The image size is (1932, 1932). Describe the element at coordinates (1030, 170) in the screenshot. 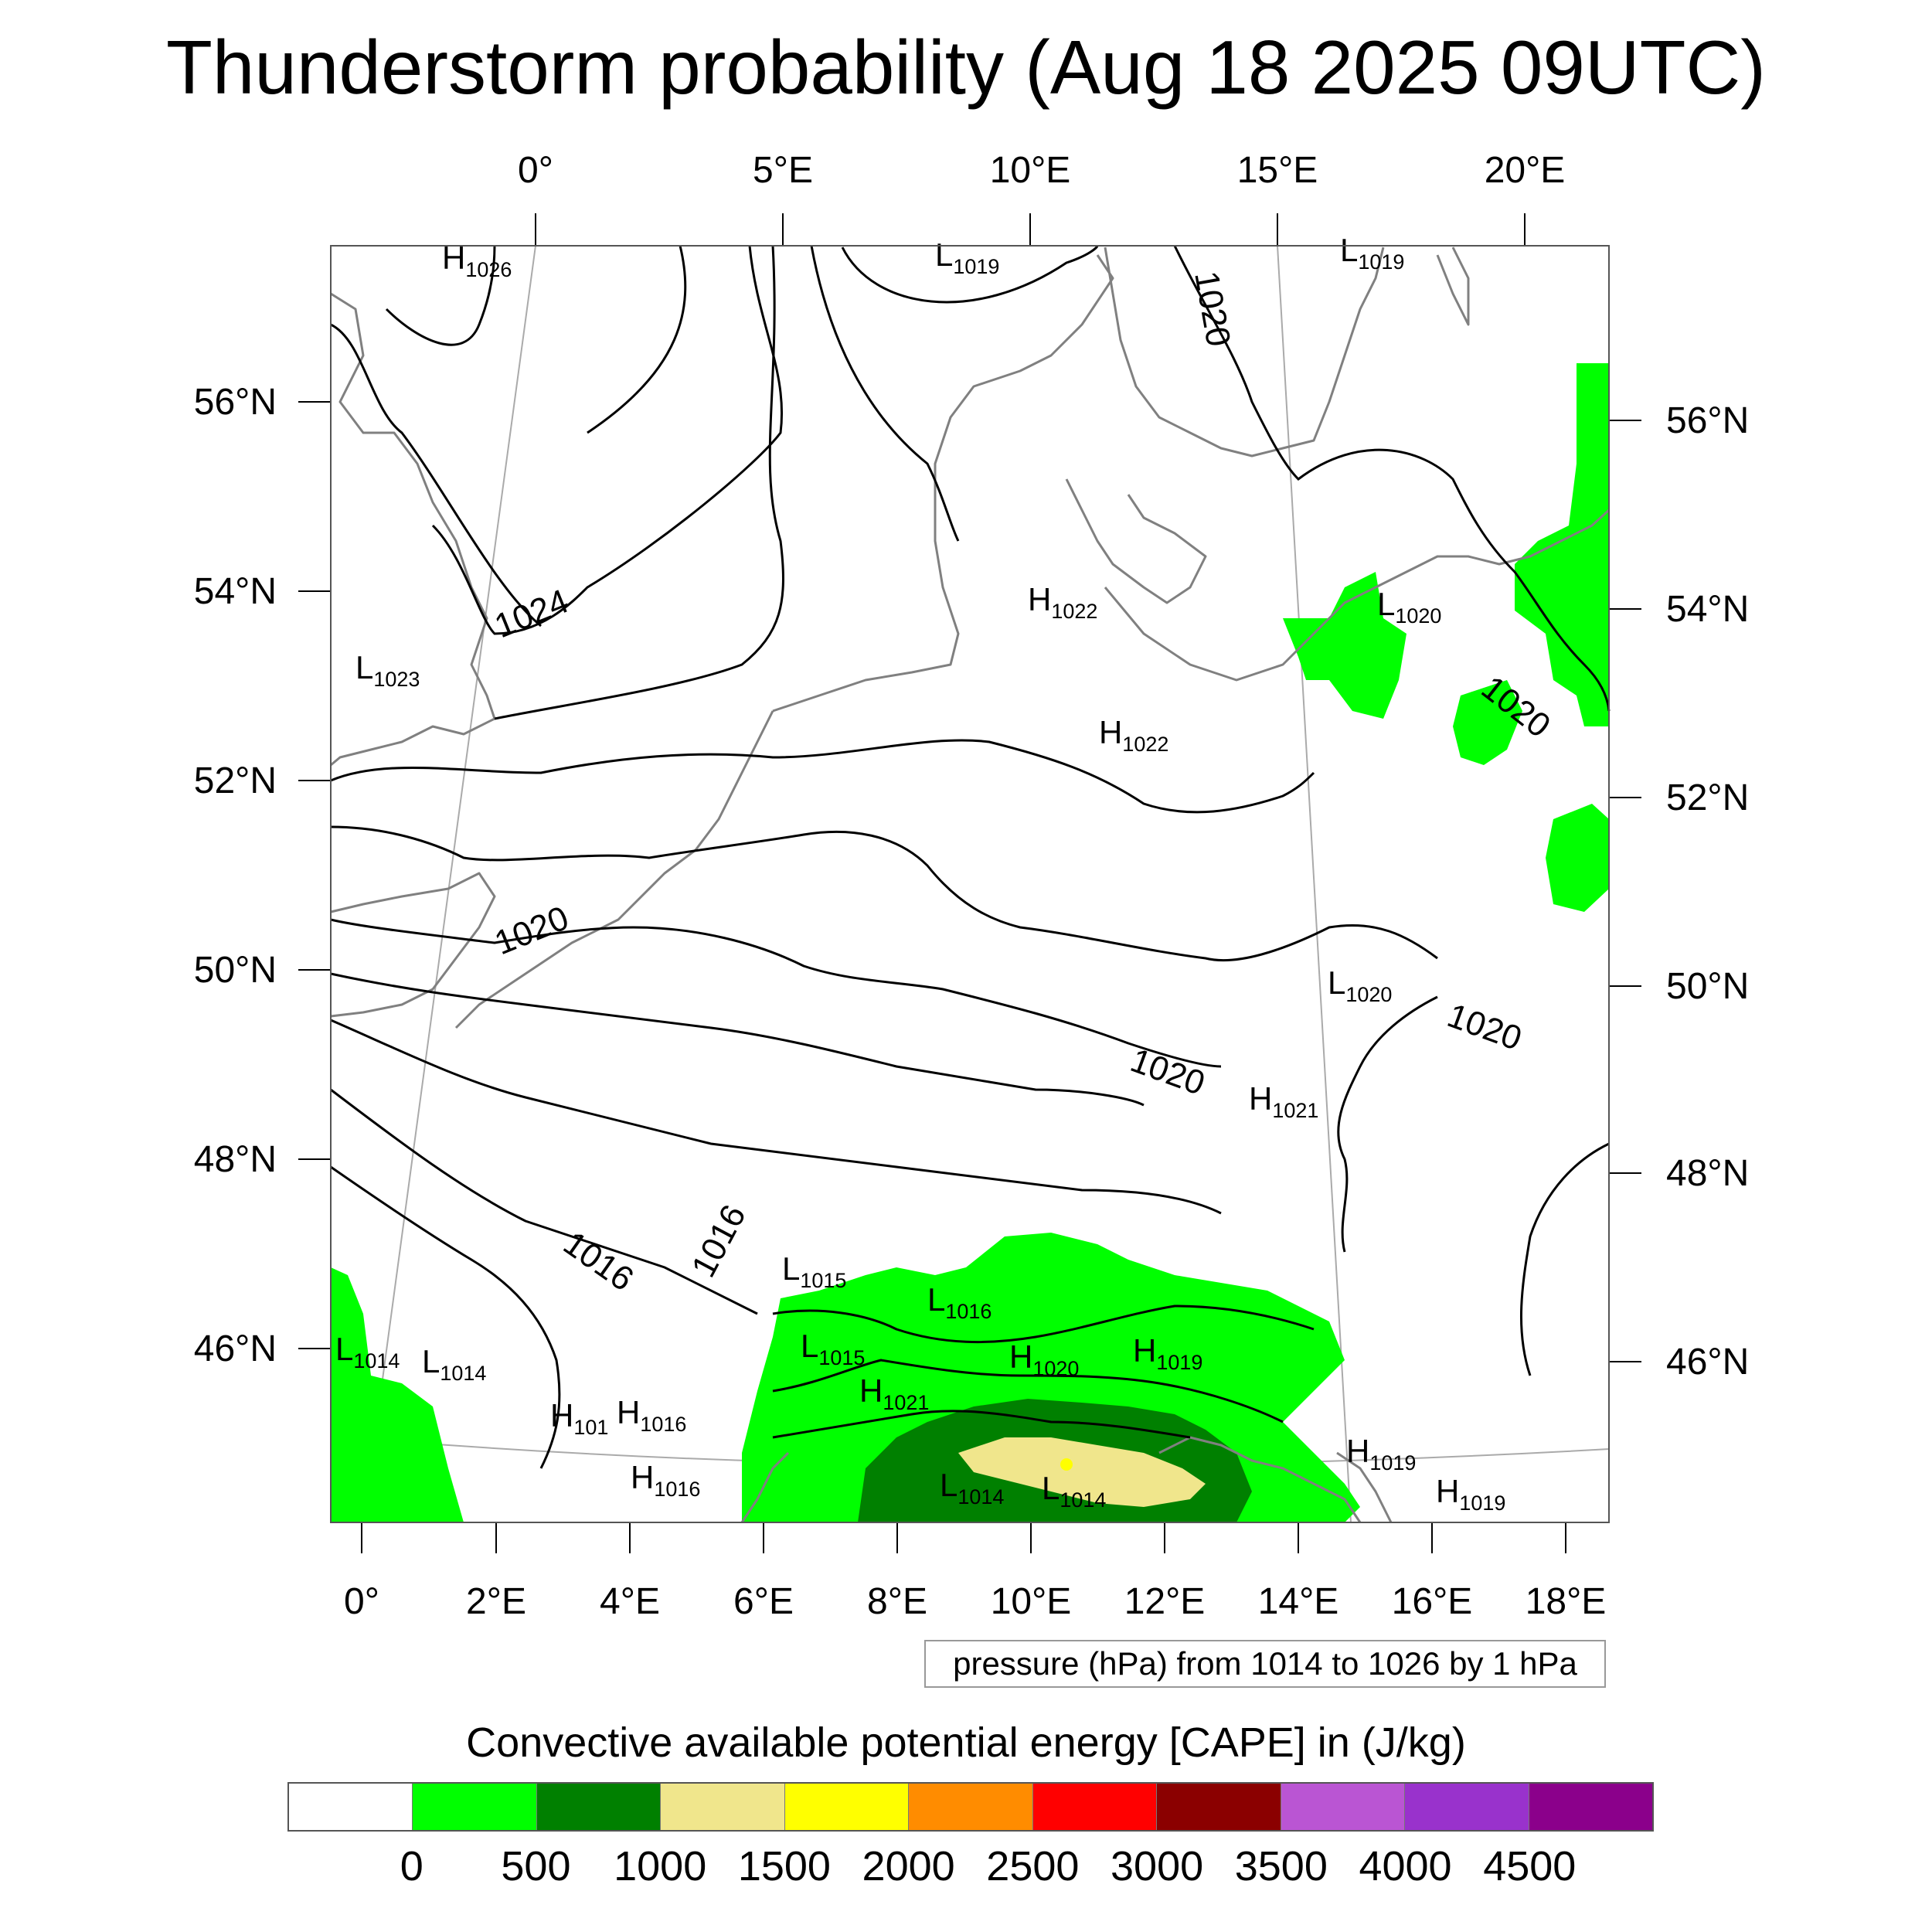

I see `top-lon-label: 10°E` at that location.